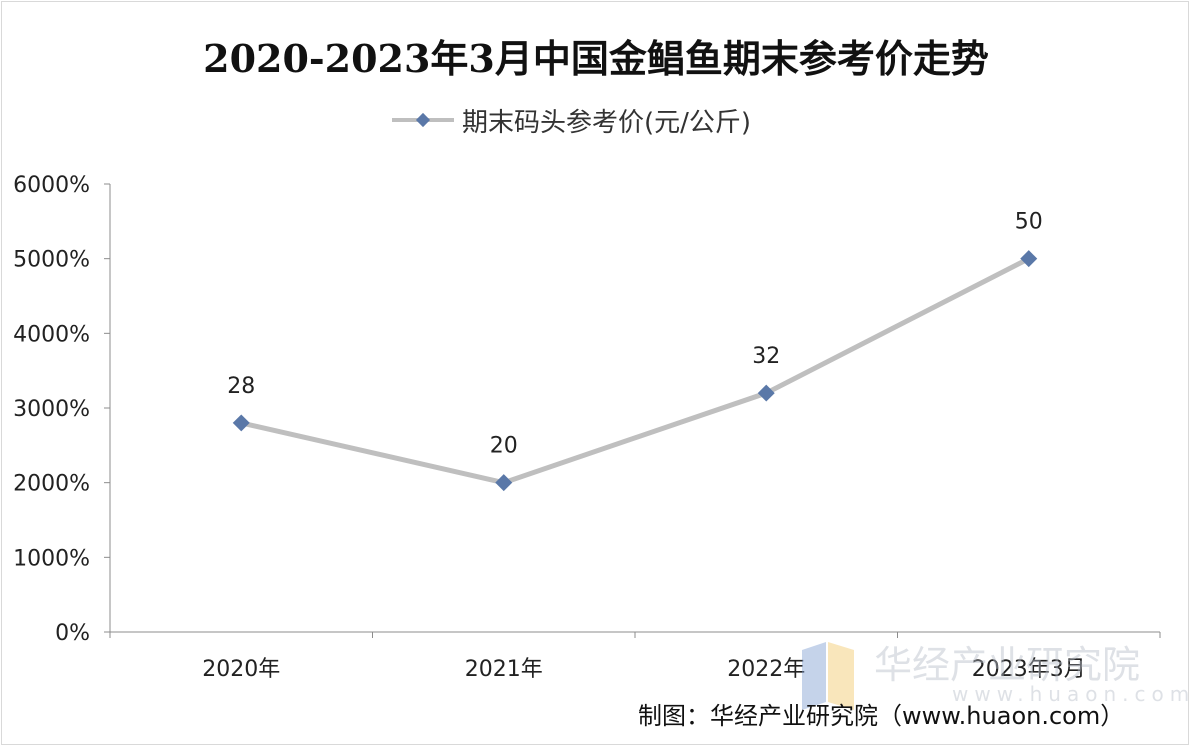 This screenshot has height=748, width=1192. What do you see at coordinates (1029, 222) in the screenshot?
I see `data-label: 50` at bounding box center [1029, 222].